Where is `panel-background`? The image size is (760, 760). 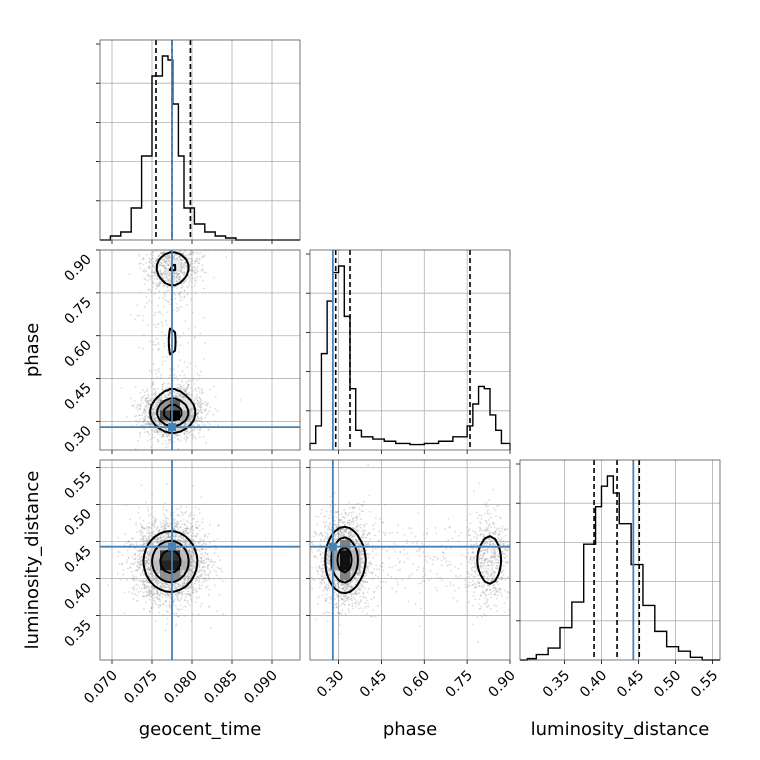
panel-background is located at coordinates (200, 140).